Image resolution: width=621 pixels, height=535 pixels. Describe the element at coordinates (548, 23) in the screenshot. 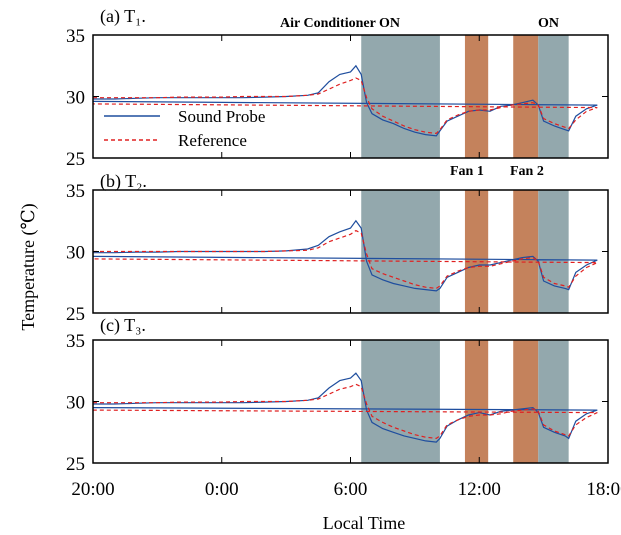

I see `annotation-ac-on-2: ON` at that location.